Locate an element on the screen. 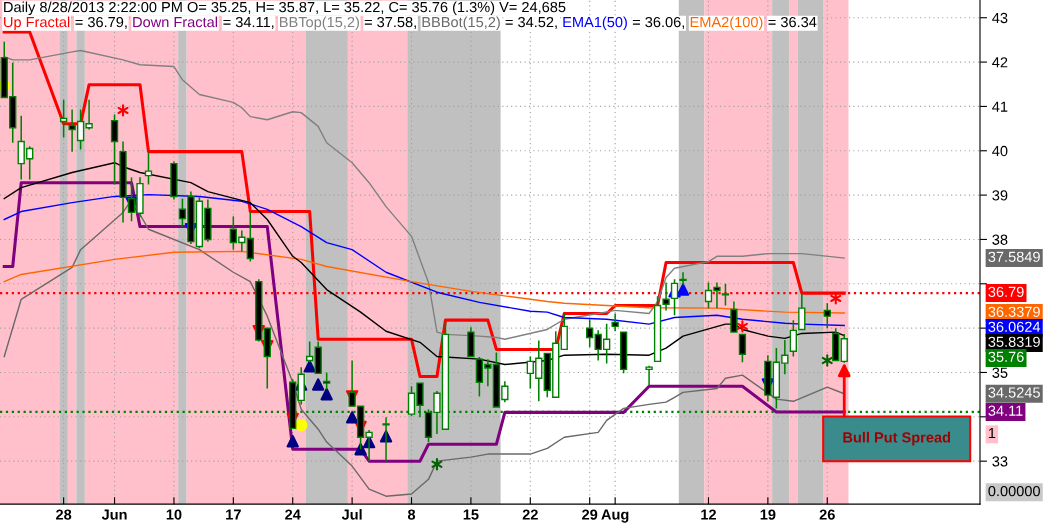 Image resolution: width=1047 pixels, height=523 pixels. x-tick-label: 8 is located at coordinates (411, 514).